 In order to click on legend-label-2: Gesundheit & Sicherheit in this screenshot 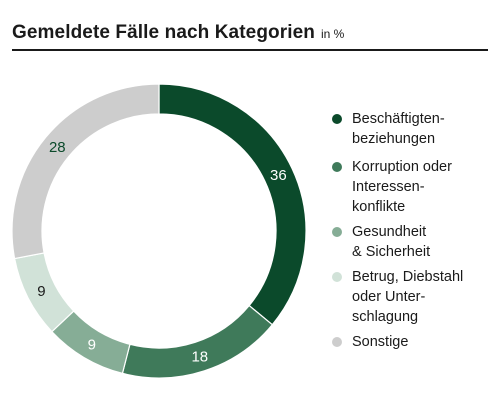, I will do `click(391, 242)`.